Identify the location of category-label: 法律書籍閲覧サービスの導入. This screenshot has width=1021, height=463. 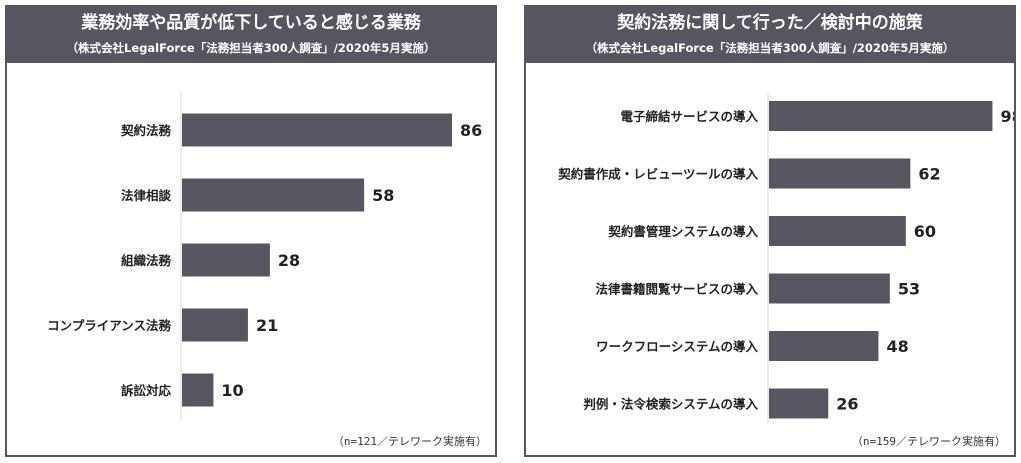
(676, 289).